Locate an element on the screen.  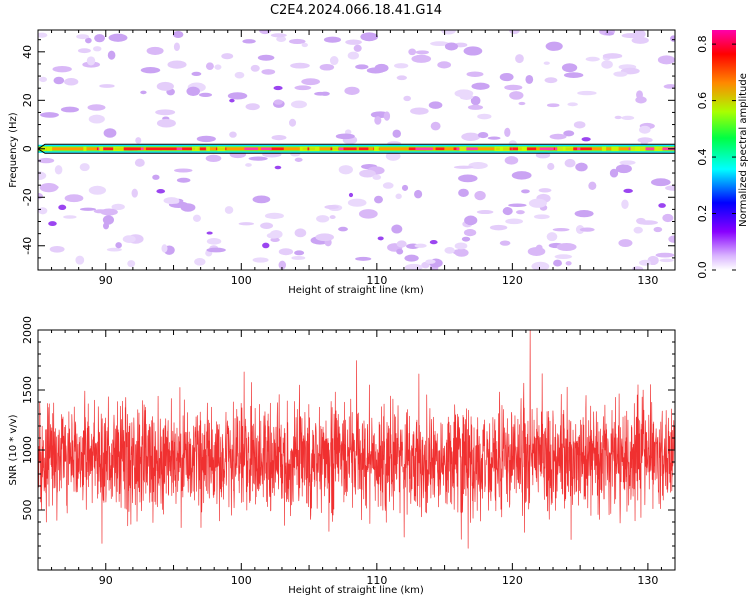
snr-x-tick-label: 90 is located at coordinates (106, 580).